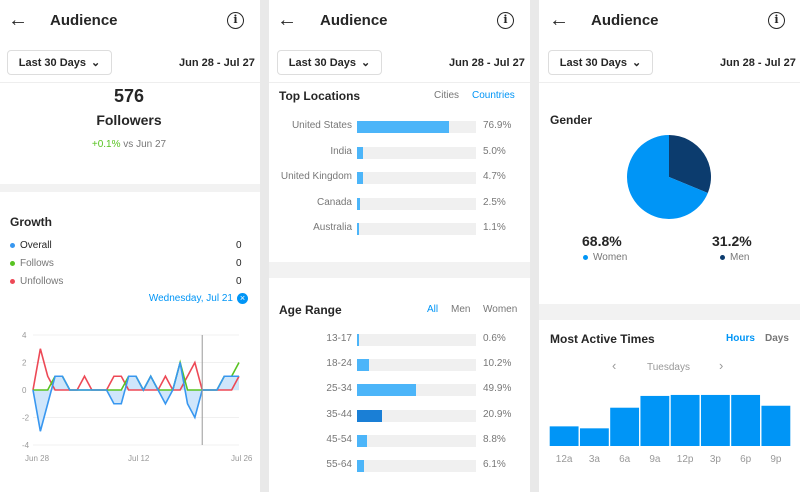  Describe the element at coordinates (602, 339) in the screenshot. I see `most-active-title: Most Active Times` at that location.